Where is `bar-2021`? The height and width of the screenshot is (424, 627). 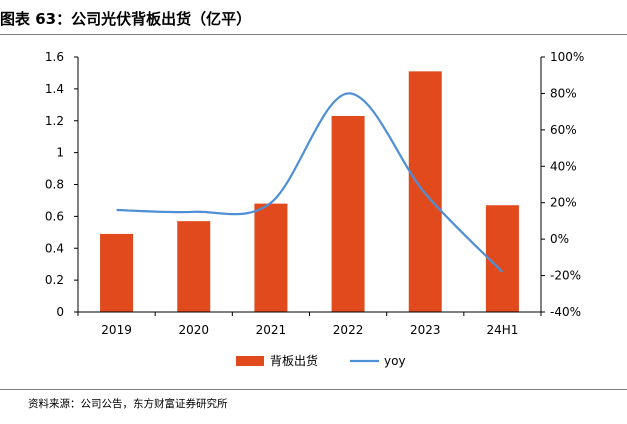 bar-2021 is located at coordinates (271, 257).